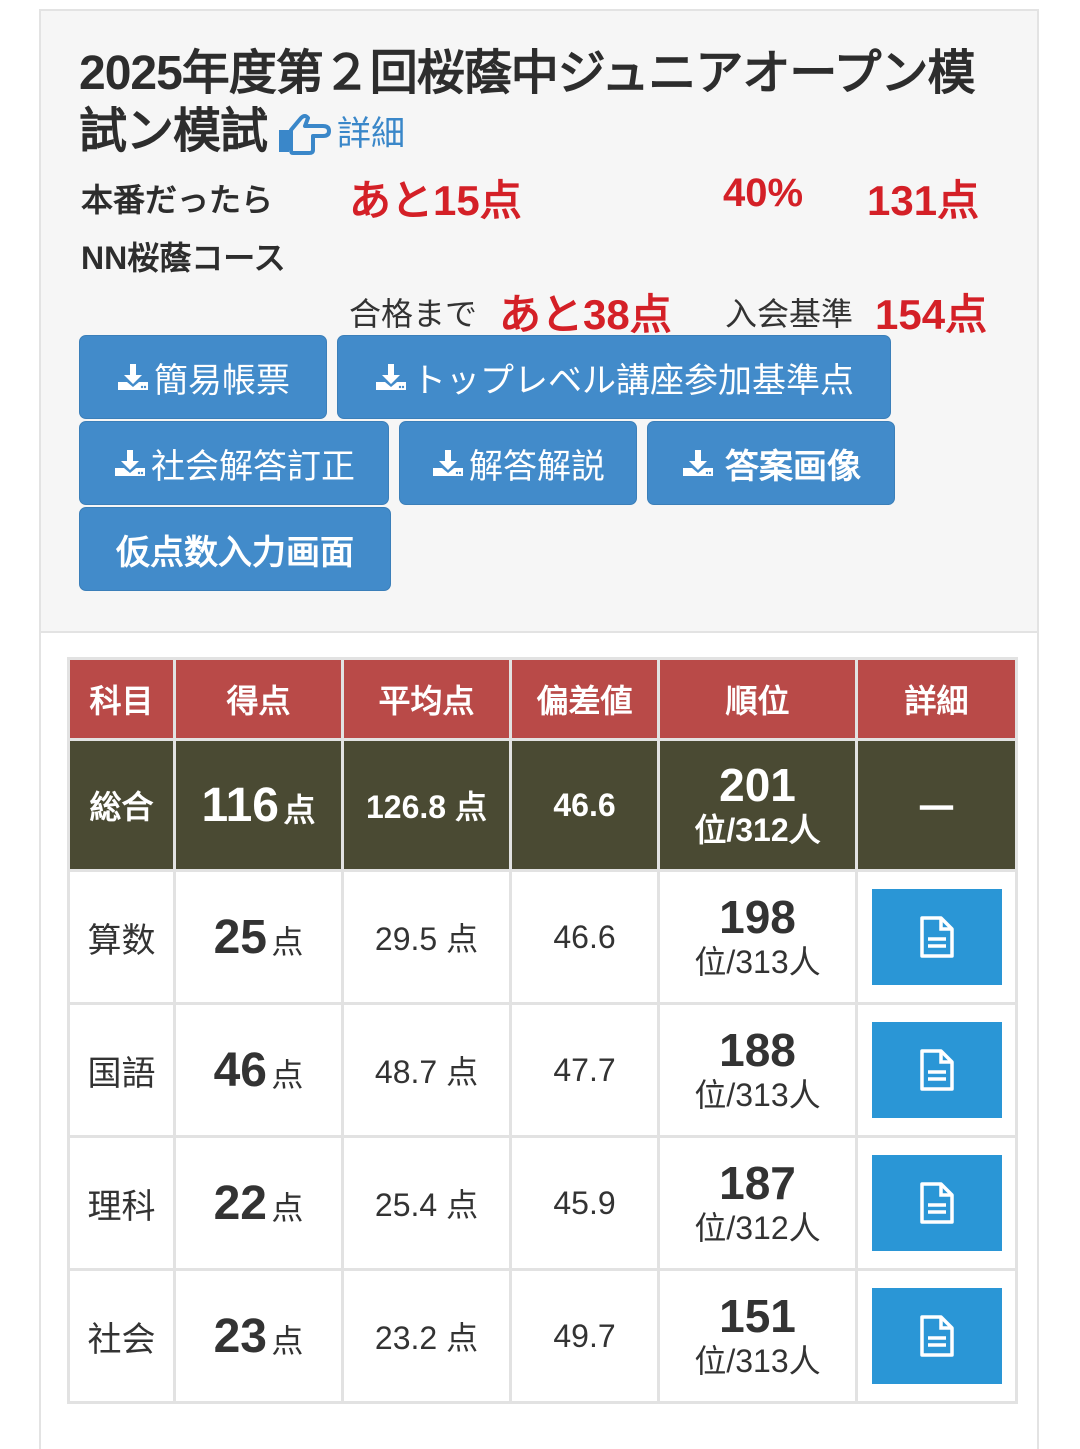 The height and width of the screenshot is (1449, 1080). What do you see at coordinates (757, 699) in the screenshot?
I see `header-rank: 順位` at bounding box center [757, 699].